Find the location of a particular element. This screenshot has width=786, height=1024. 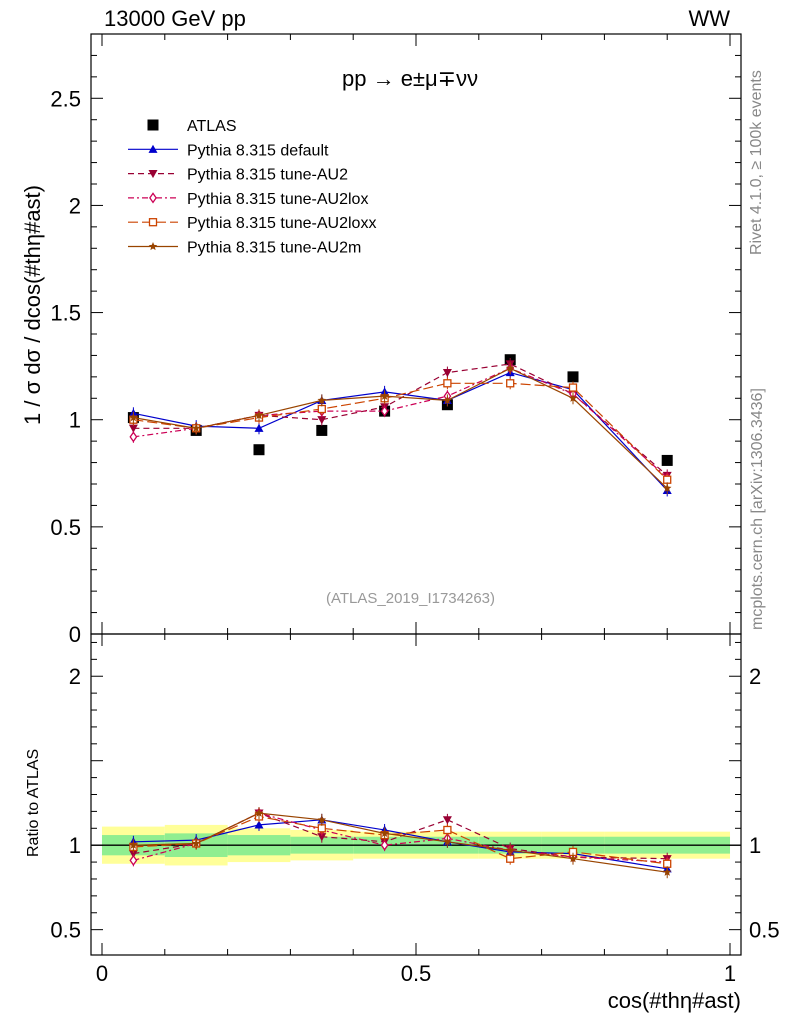

y-tick-label: 0.5 is located at coordinates (65, 527).